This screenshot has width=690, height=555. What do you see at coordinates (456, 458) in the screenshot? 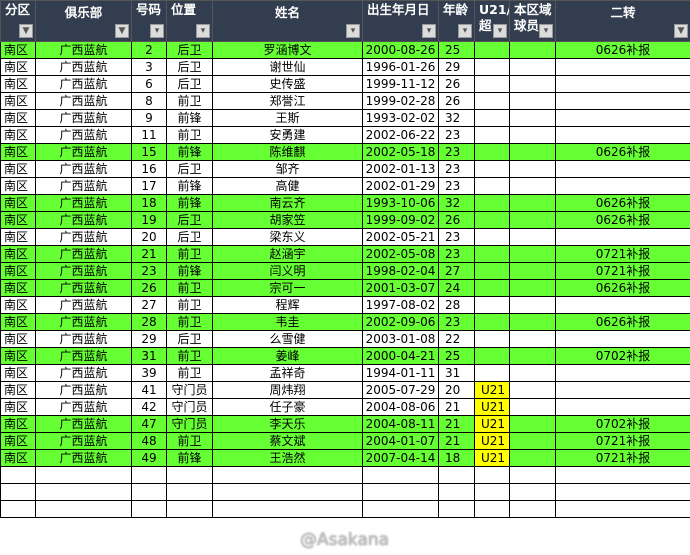
I see `cell-age: 18` at bounding box center [456, 458].